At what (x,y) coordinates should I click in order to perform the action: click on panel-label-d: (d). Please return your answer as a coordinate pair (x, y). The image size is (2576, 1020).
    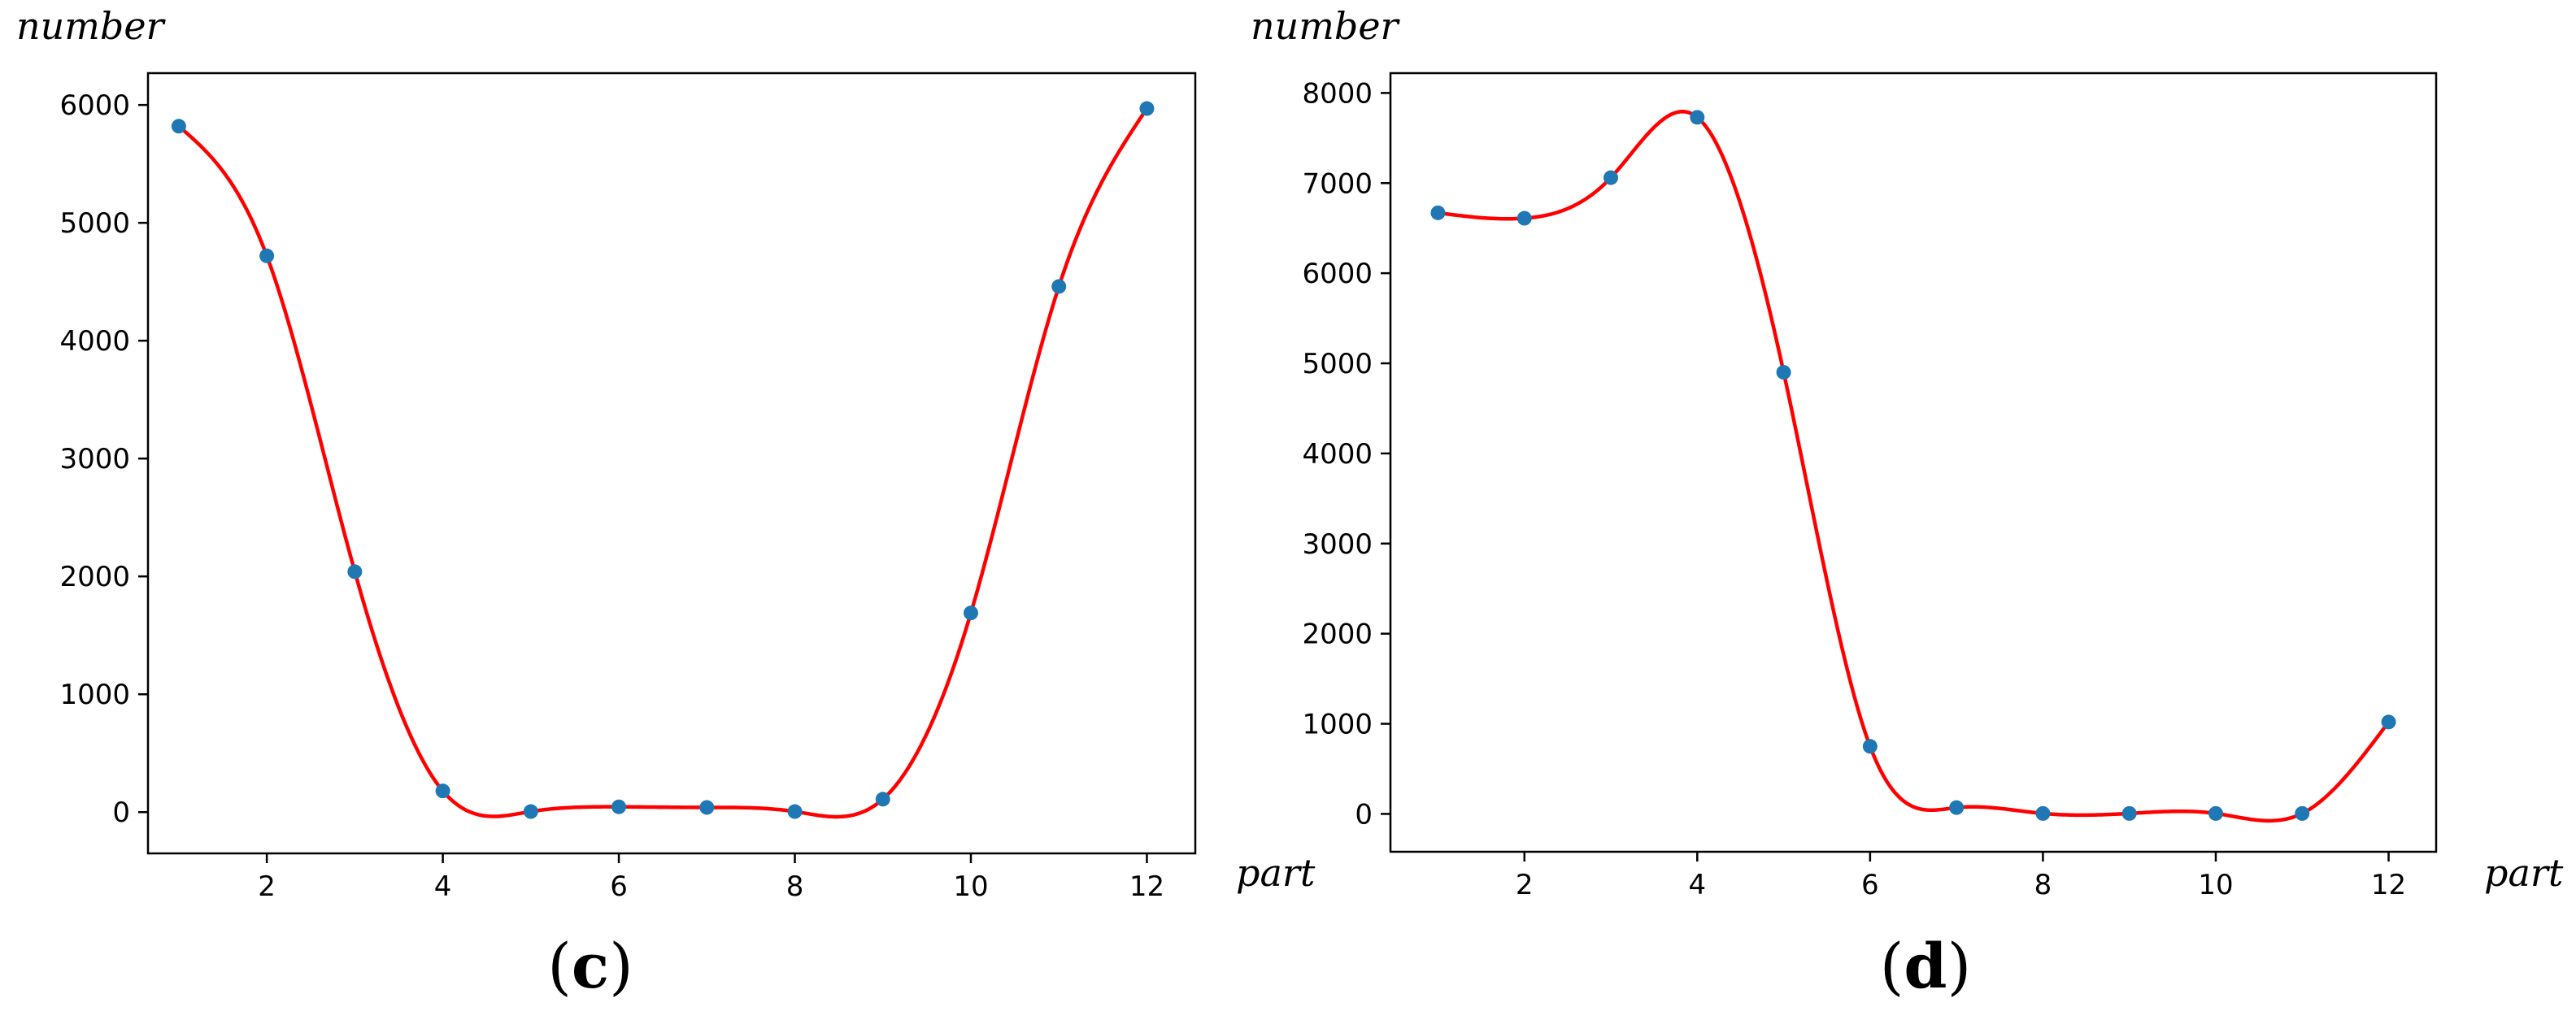
    Looking at the image, I should click on (1926, 966).